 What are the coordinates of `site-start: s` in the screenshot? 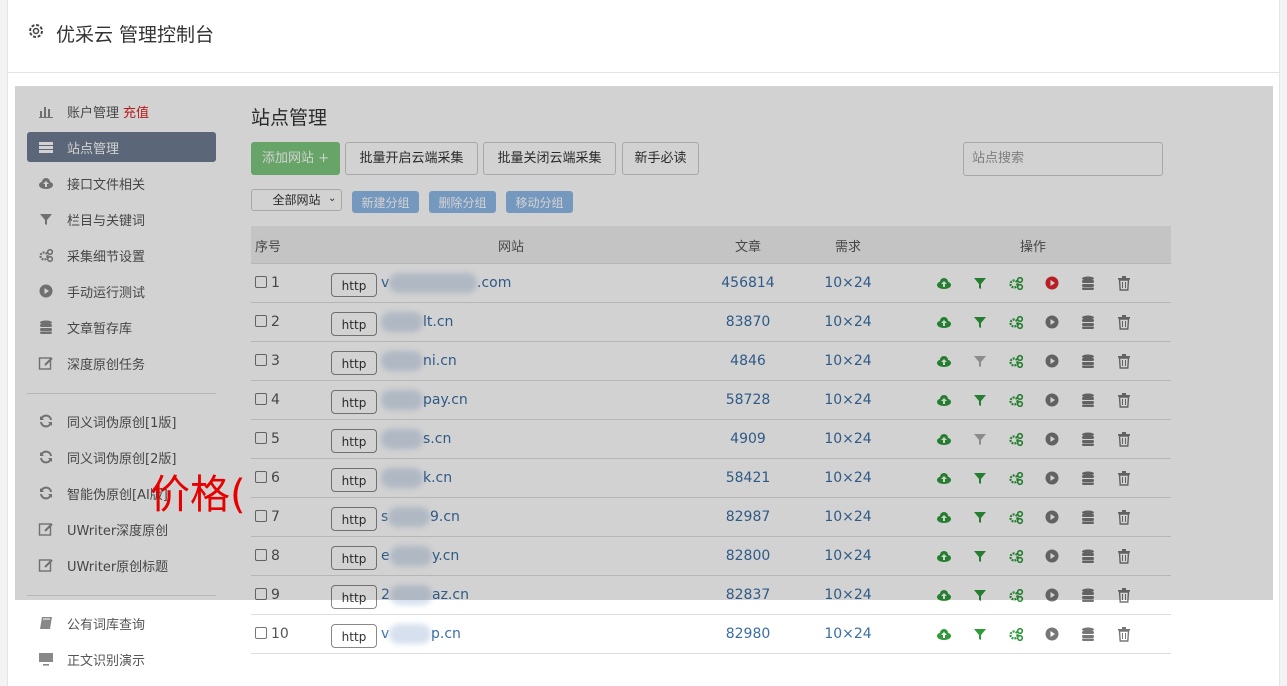 It's located at (385, 517).